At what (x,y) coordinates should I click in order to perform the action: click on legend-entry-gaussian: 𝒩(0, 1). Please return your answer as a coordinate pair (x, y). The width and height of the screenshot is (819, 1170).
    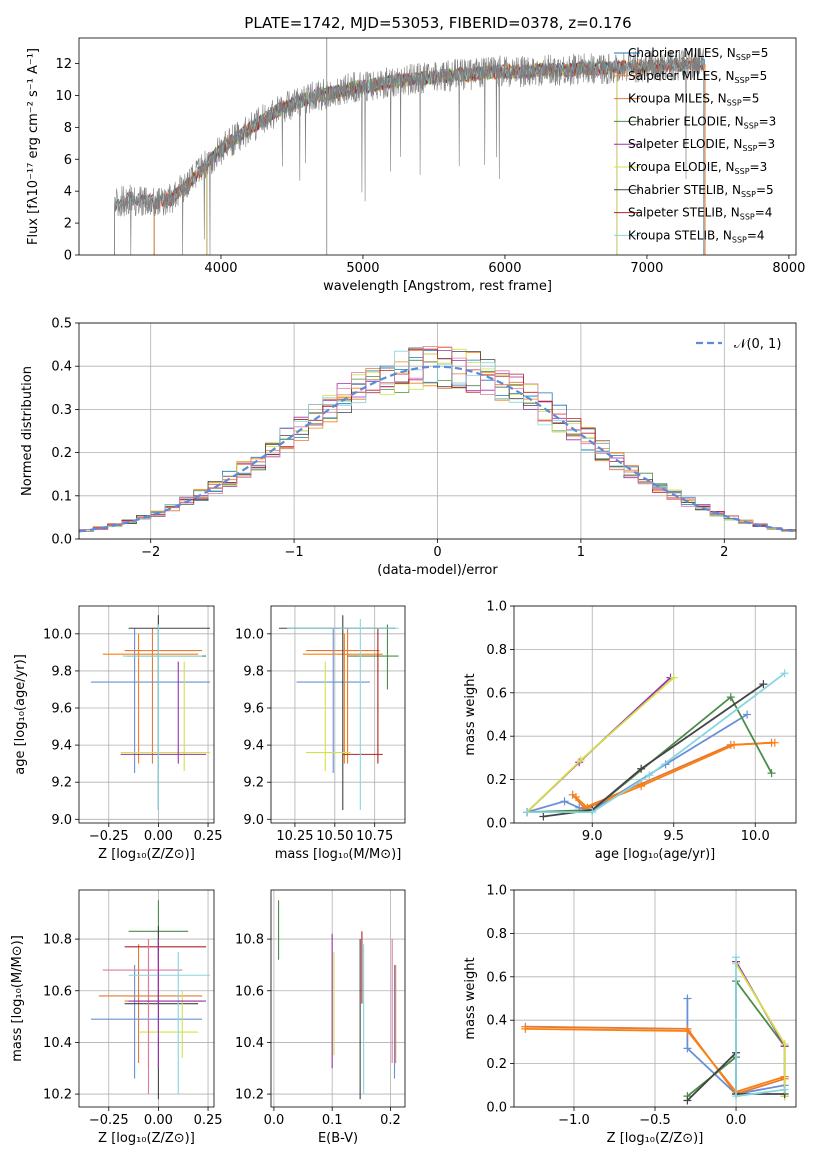
    Looking at the image, I should click on (757, 344).